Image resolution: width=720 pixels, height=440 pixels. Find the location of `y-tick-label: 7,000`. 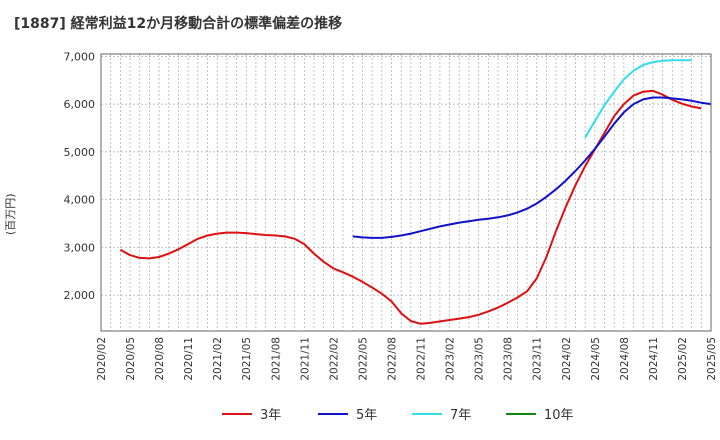

y-tick-label: 7,000 is located at coordinates (80, 56).